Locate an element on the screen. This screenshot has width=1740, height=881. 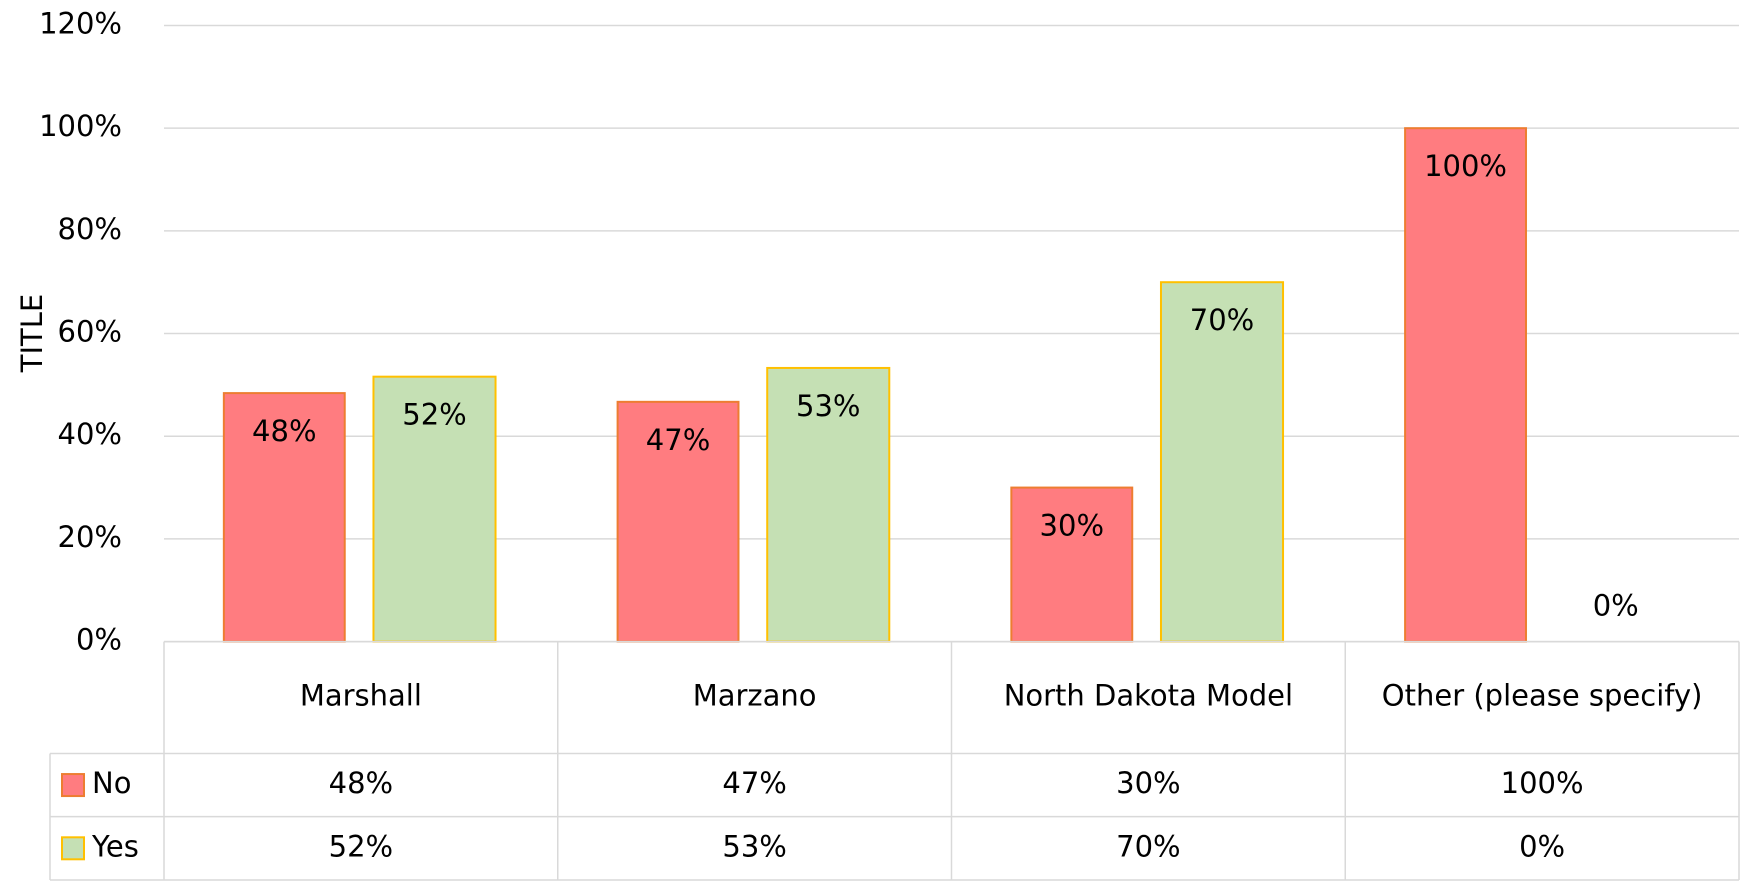
table-cell: 52% is located at coordinates (361, 846).